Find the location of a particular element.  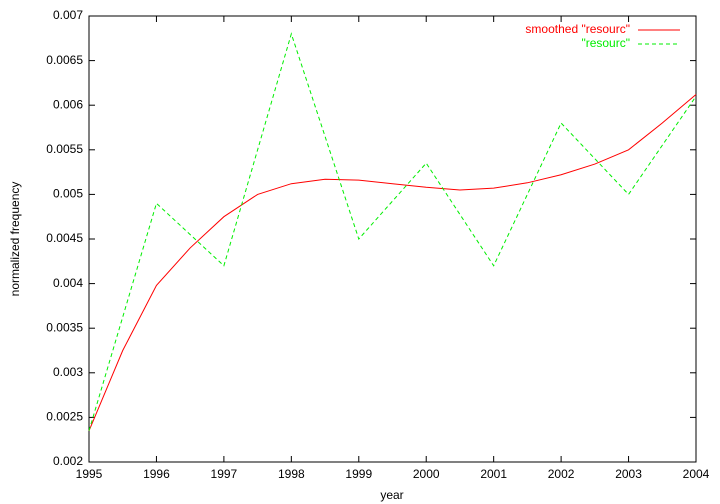

y-axis-label: normalized frequency is located at coordinates (15, 239).